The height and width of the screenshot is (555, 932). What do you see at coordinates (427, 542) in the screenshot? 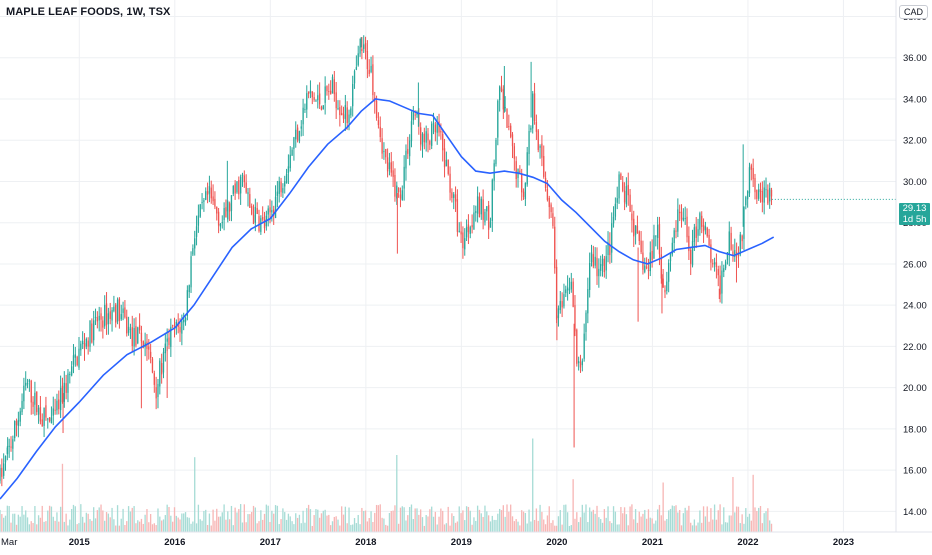
I see `time-axis: Mar 2015 2016 2017 2018 2019 2020 2021 2022 2023` at bounding box center [427, 542].